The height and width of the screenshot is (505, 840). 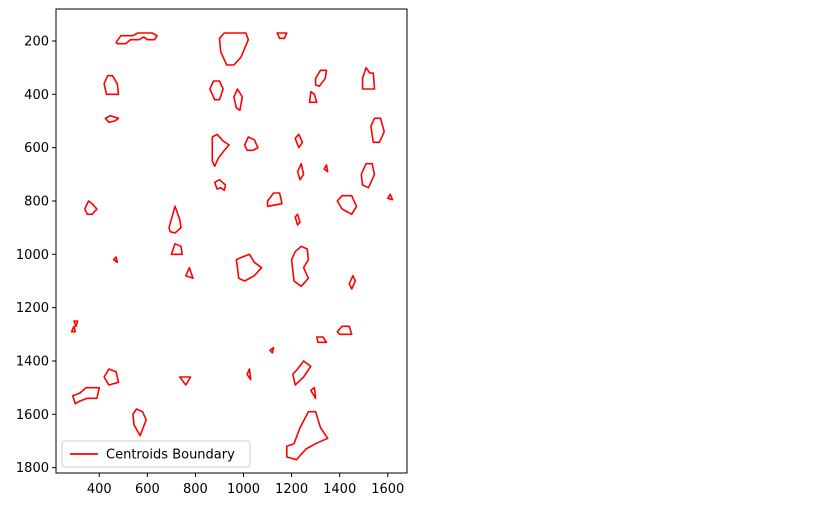 What do you see at coordinates (32, 415) in the screenshot?
I see `y-tick-label: 1600` at bounding box center [32, 415].